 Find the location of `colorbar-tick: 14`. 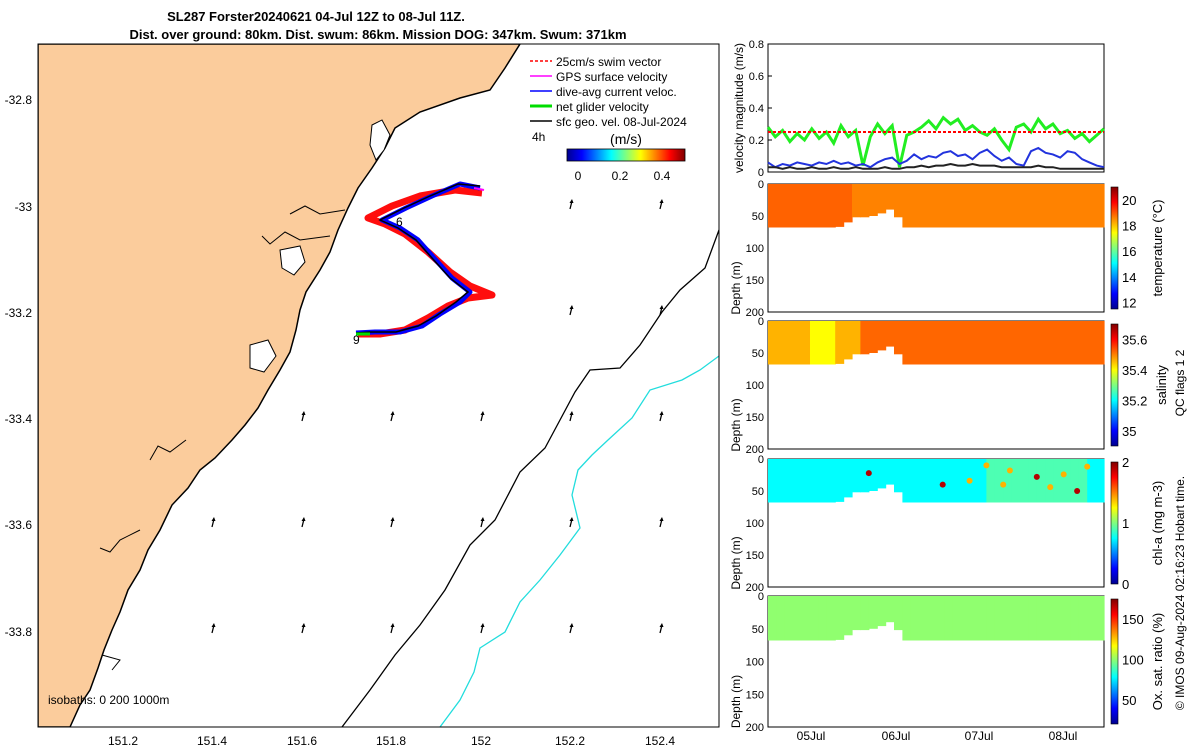

colorbar-tick: 14 is located at coordinates (1129, 277).